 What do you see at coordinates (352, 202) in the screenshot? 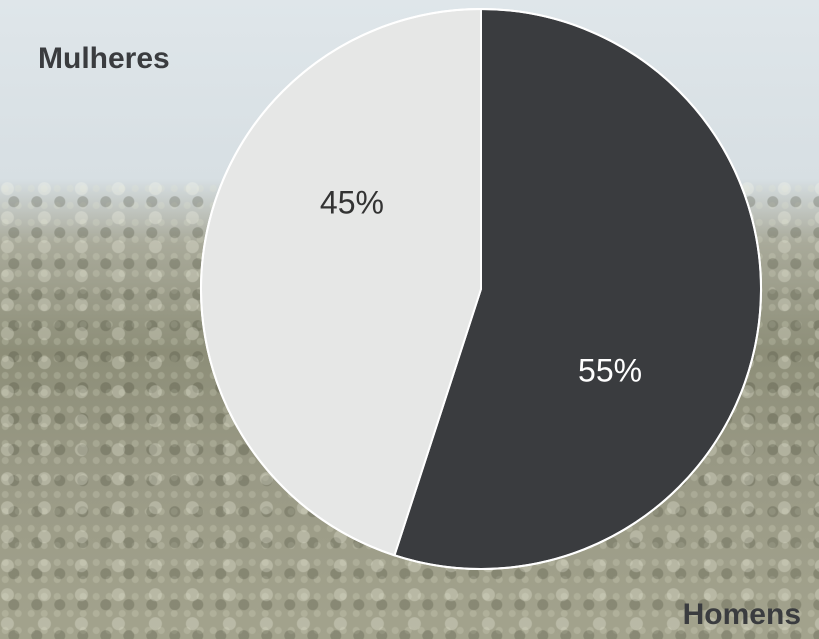
I see `slice-label: 45%` at bounding box center [352, 202].